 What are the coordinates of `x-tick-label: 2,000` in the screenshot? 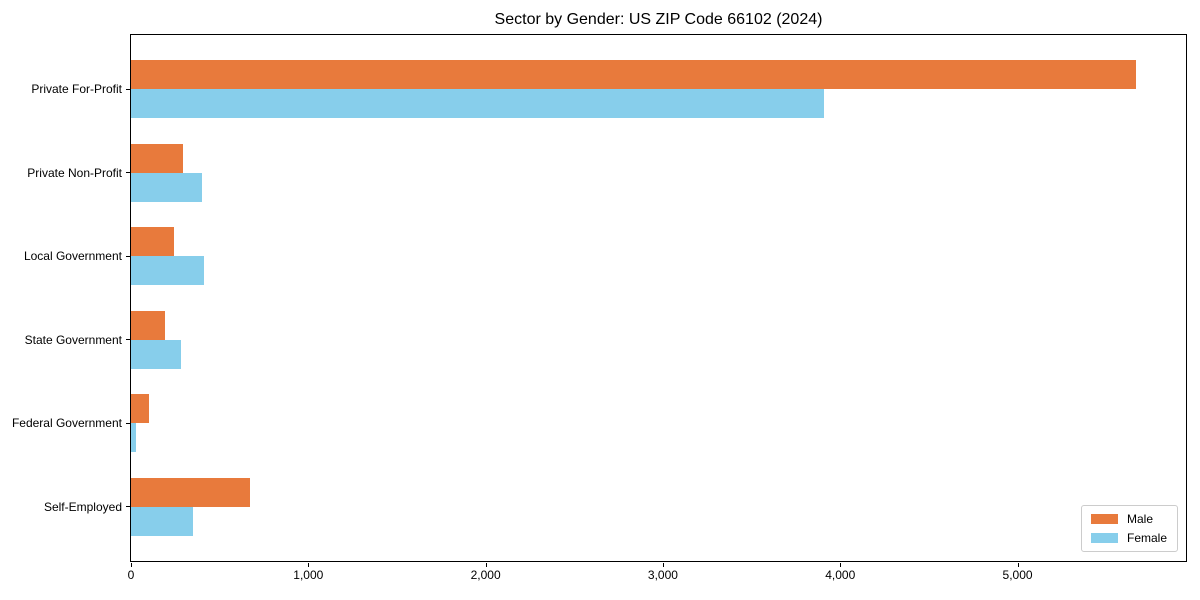 It's located at (485, 575).